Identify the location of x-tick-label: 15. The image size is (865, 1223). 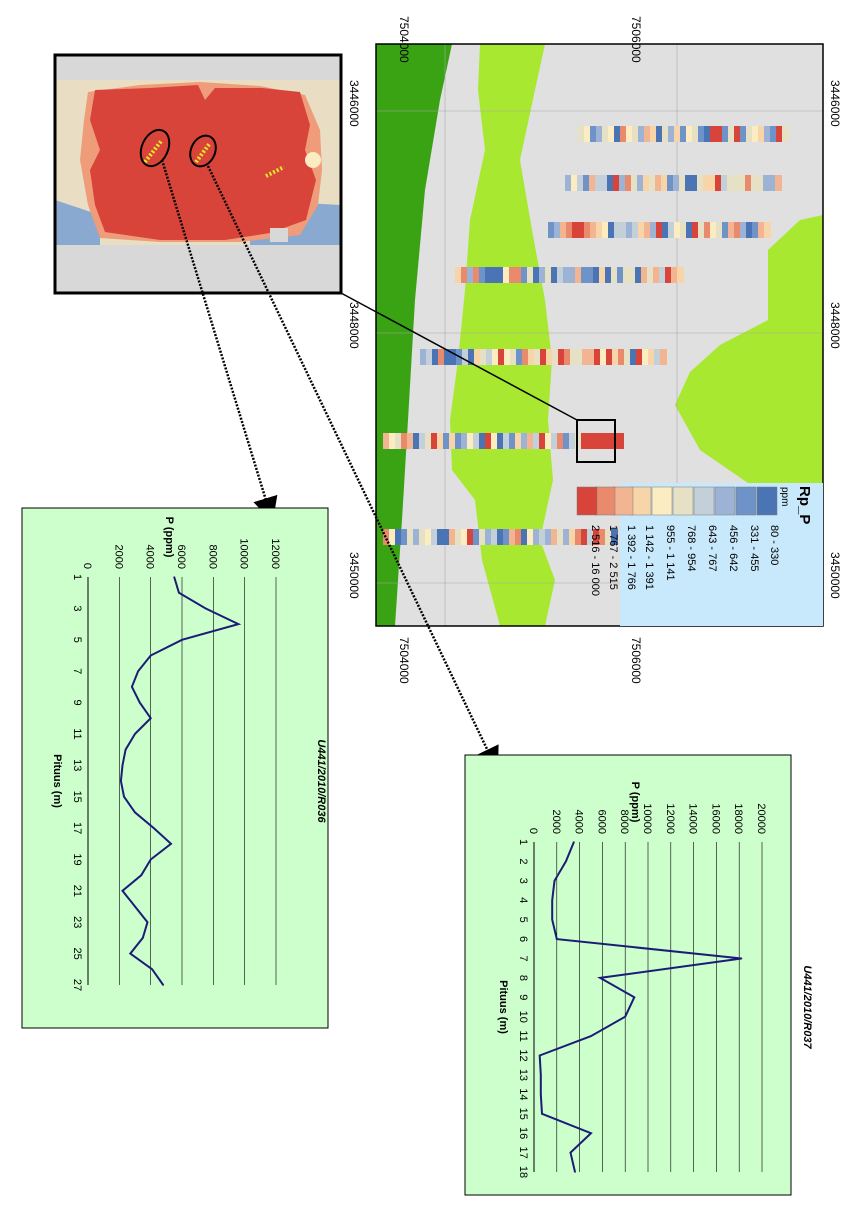
(77, 797).